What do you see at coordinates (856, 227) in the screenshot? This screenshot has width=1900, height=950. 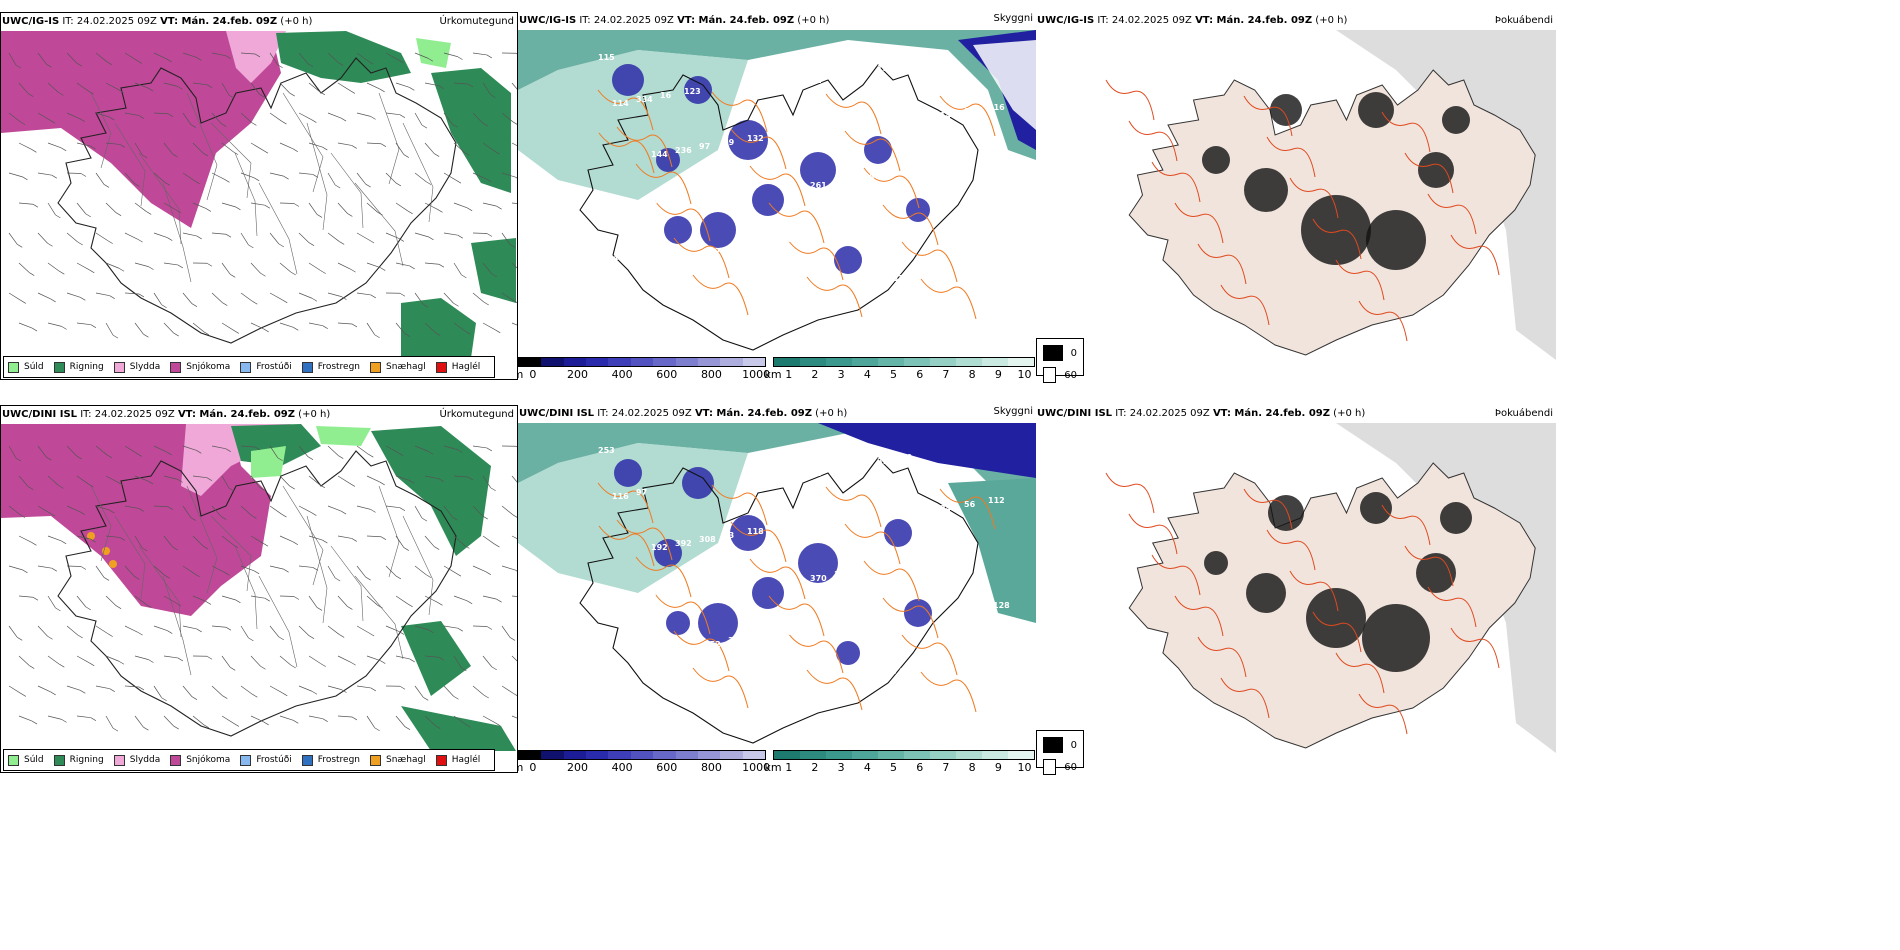 I see `visibility-station-label: 226` at bounding box center [856, 227].